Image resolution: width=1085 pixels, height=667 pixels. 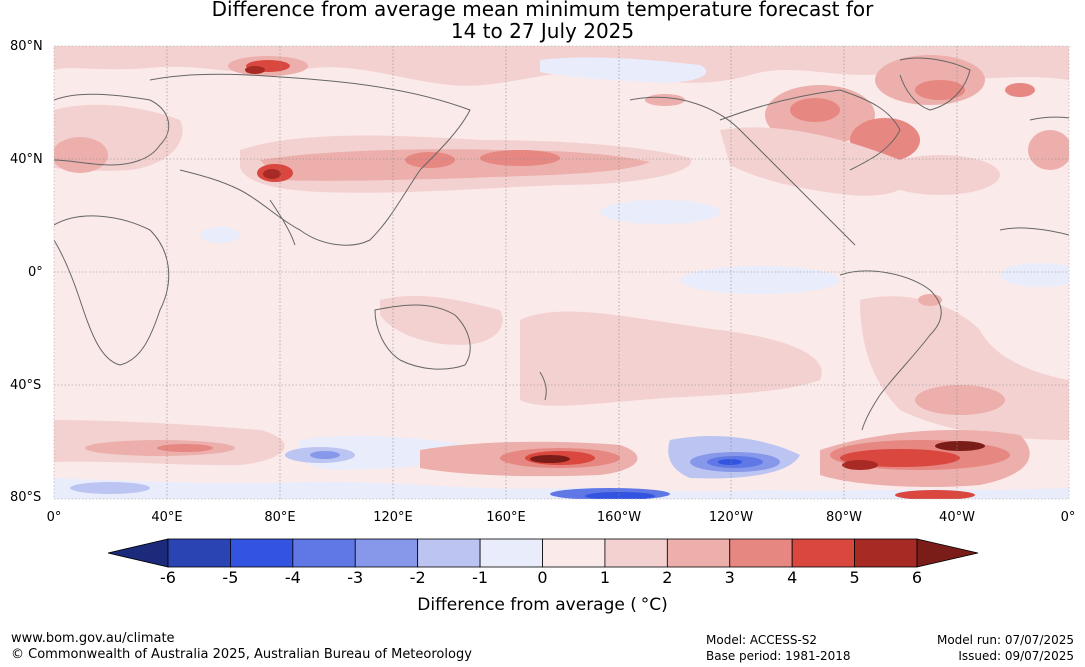 I want to click on hudson-warm-core, so click(x=815, y=110).